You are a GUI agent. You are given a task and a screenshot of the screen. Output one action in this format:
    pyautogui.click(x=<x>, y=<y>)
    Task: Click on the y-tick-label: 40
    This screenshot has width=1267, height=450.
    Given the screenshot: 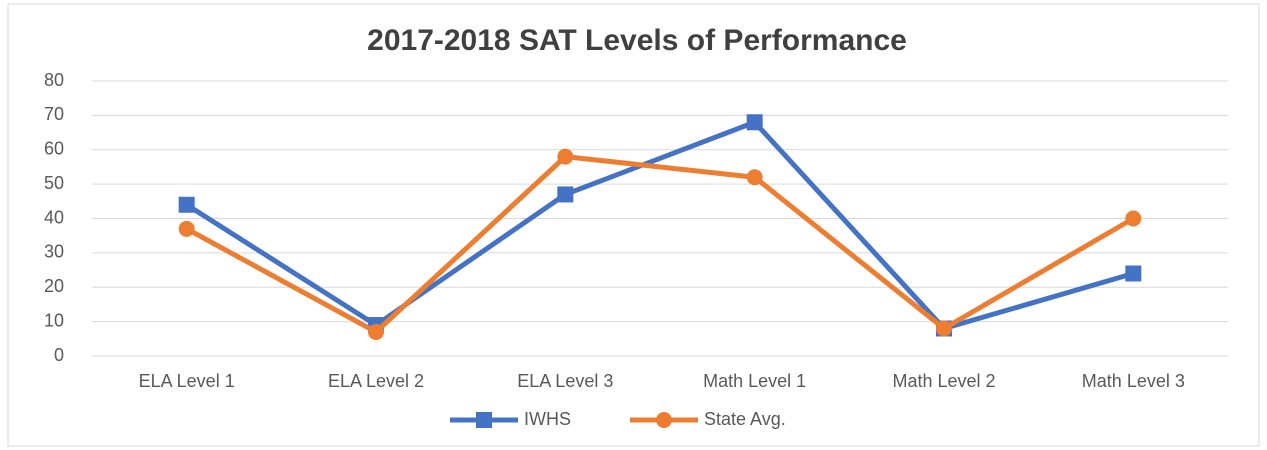 What is the action you would take?
    pyautogui.click(x=54, y=217)
    